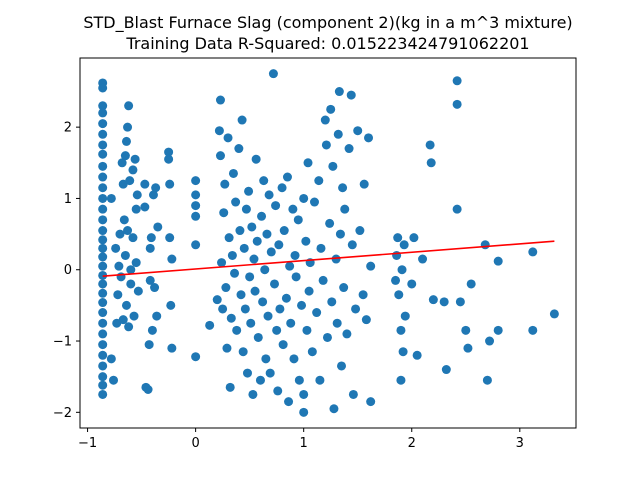 The image size is (640, 480). I want to click on y-tick-label: −2, so click(62, 413).